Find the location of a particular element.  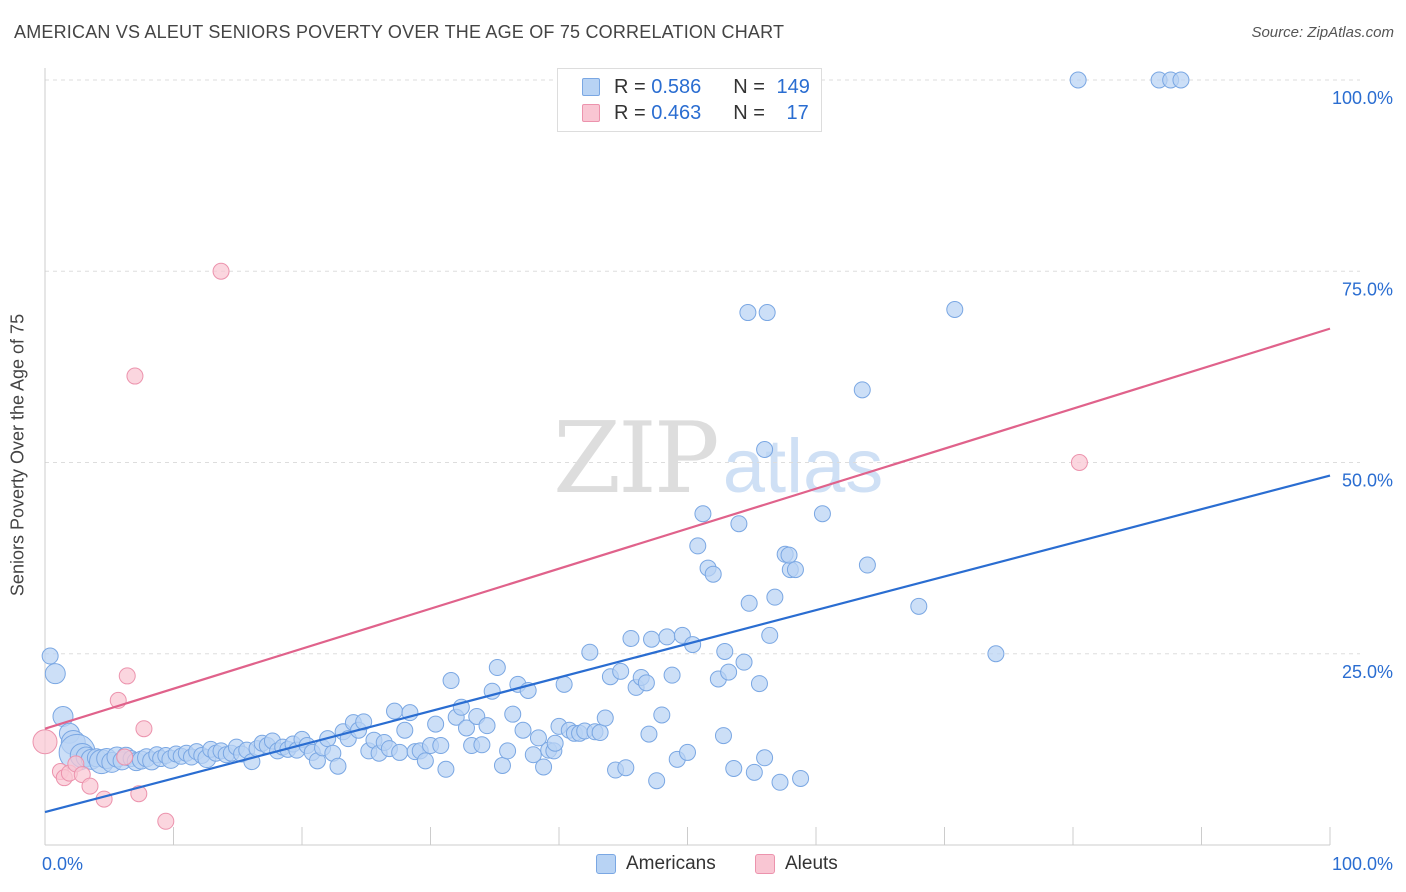

source-note: Source: ZipAtlas.com is located at coordinates (1322, 32).